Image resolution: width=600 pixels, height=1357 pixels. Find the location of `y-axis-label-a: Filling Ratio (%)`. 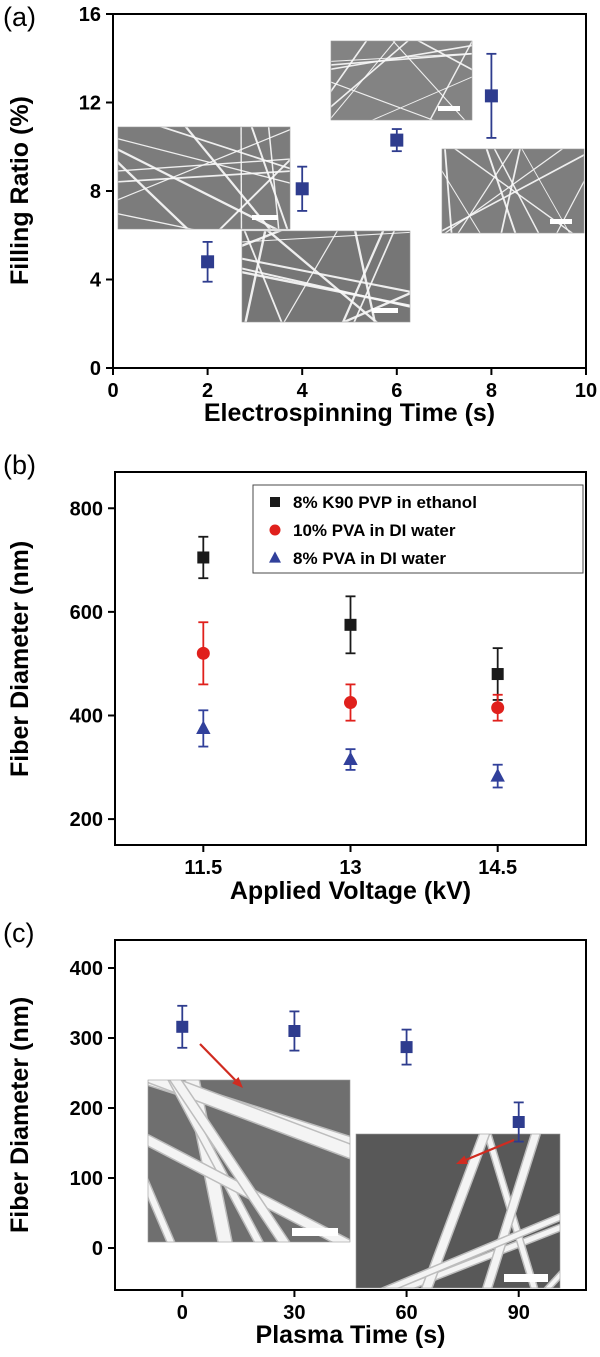

y-axis-label-a: Filling Ratio (%) is located at coordinates (20, 191).